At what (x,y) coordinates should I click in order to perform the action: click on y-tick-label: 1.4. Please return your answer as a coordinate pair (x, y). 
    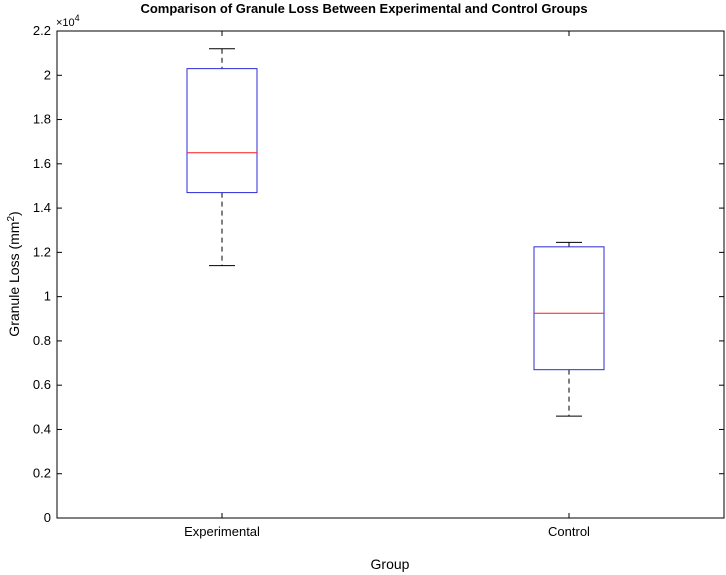
    Looking at the image, I should click on (42, 207).